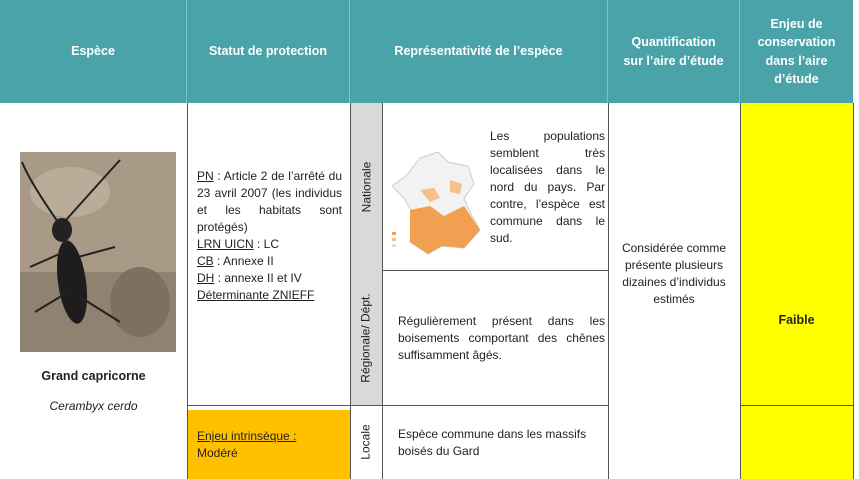 The image size is (859, 479). I want to click on status-item: DH : annexe II et IV, so click(269, 278).